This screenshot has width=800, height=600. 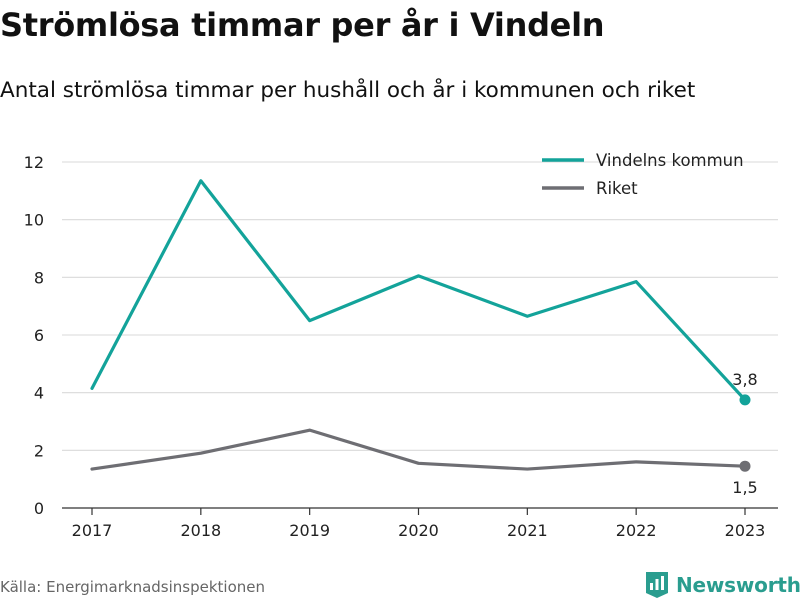 I want to click on y-tick-label: 10, so click(x=34, y=220).